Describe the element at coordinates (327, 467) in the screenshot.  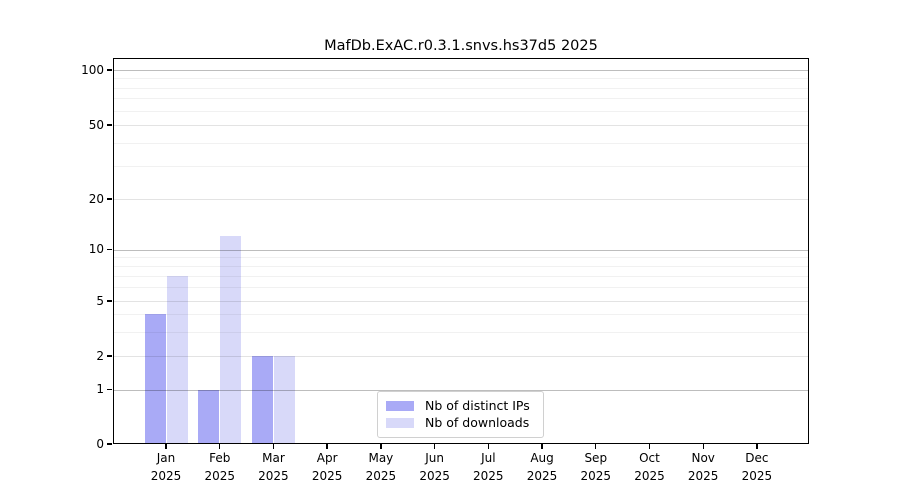
I see `x-tick-label-apr: Apr 2025` at that location.